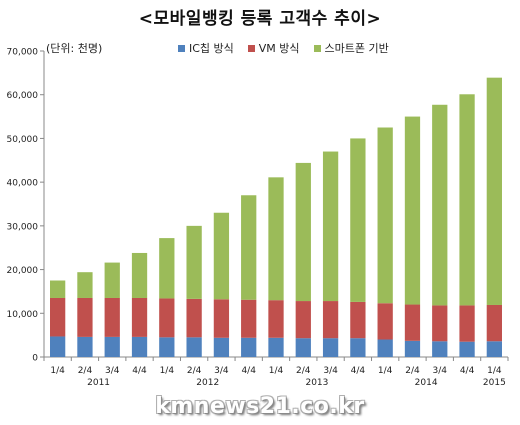 This screenshot has width=520, height=425. What do you see at coordinates (251, 48) in the screenshot?
I see `legend-swatch-vm` at bounding box center [251, 48].